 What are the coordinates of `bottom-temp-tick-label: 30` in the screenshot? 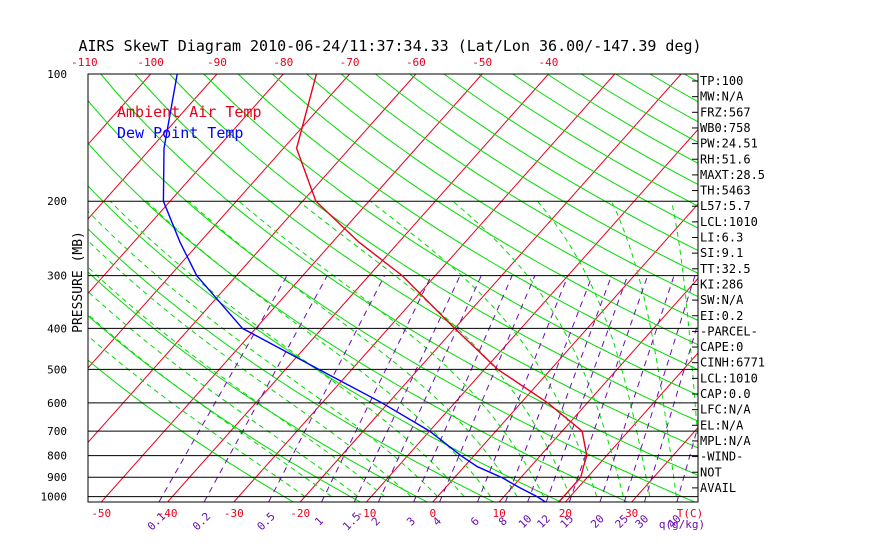 It's located at (631, 513).